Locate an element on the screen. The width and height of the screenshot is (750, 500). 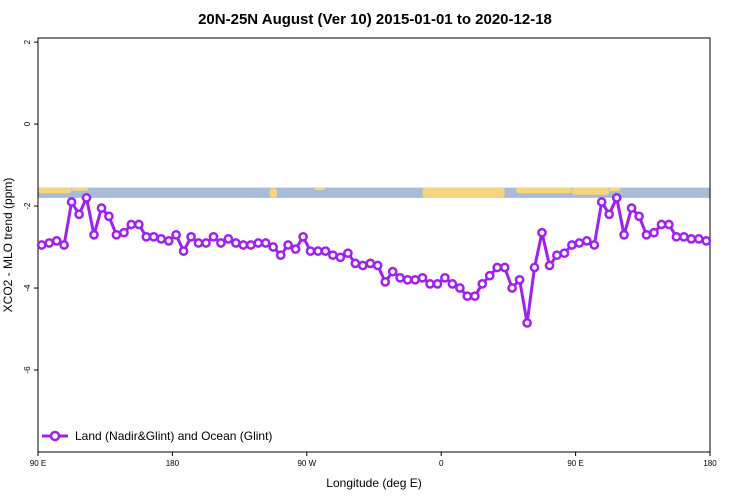
x-axis: 90 E 180 90 W 0 90 E 180 is located at coordinates (373, 460).